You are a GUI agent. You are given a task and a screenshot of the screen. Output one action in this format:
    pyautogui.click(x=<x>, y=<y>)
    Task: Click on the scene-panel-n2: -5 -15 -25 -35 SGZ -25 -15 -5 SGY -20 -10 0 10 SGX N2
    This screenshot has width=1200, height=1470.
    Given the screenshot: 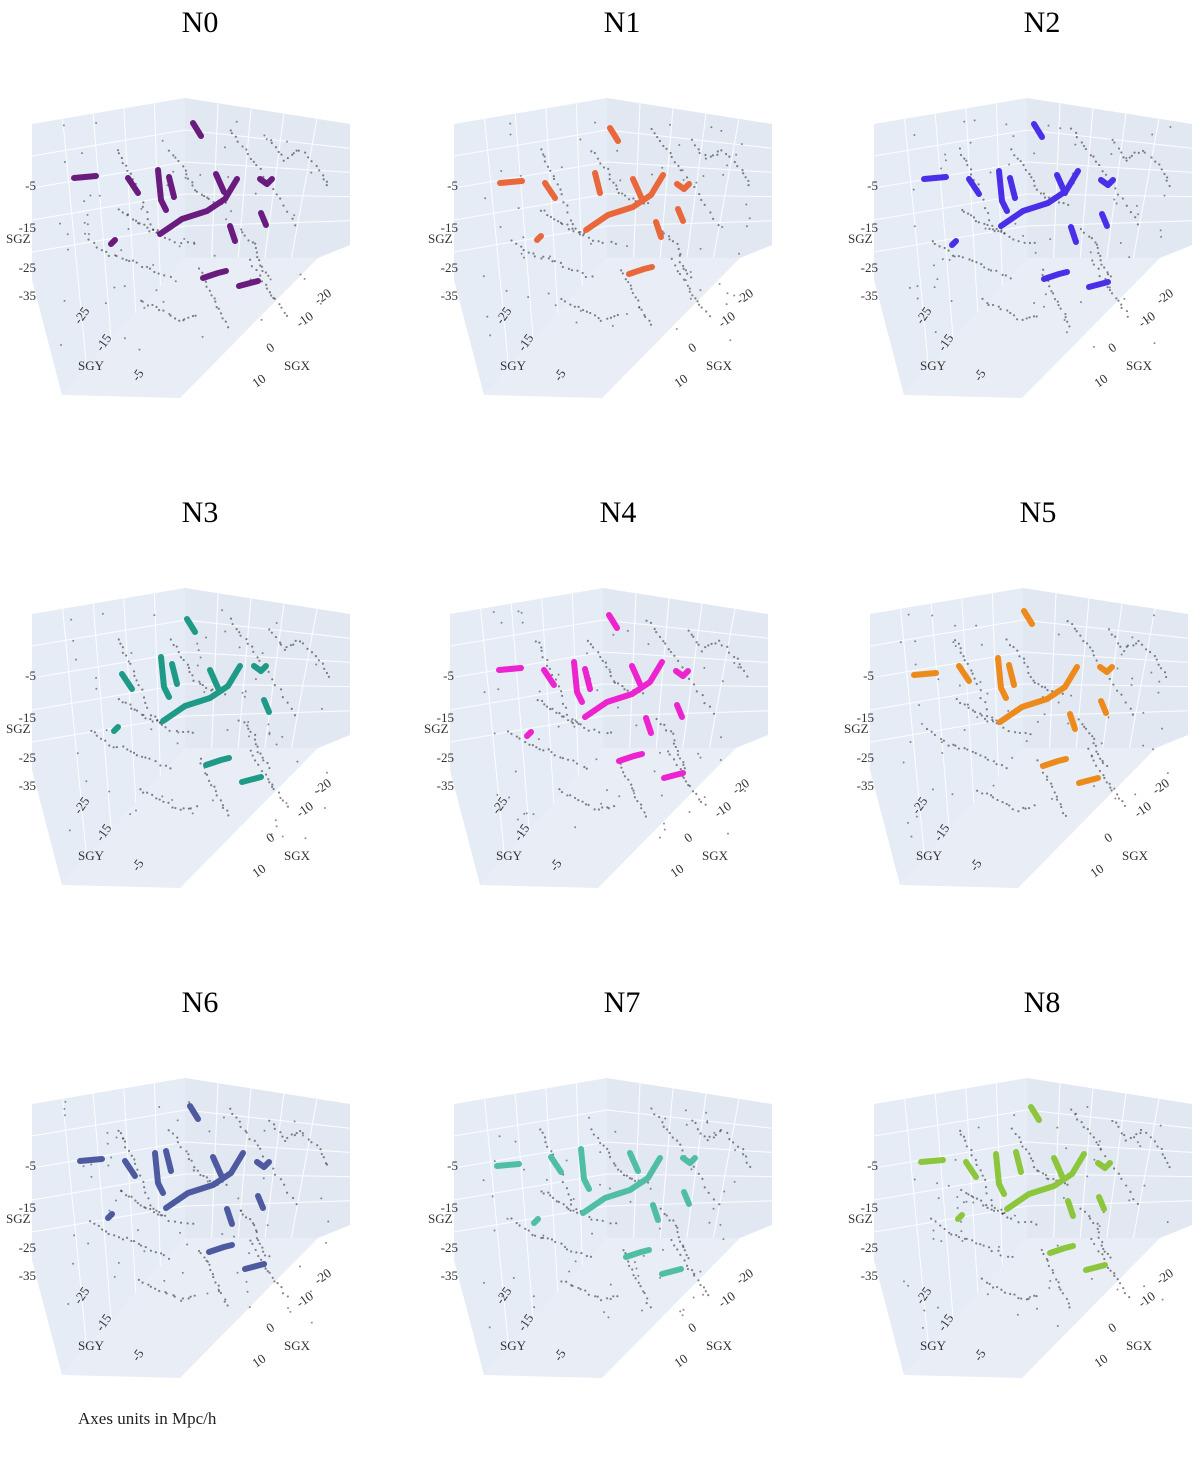 What is the action you would take?
    pyautogui.click(x=1021, y=245)
    